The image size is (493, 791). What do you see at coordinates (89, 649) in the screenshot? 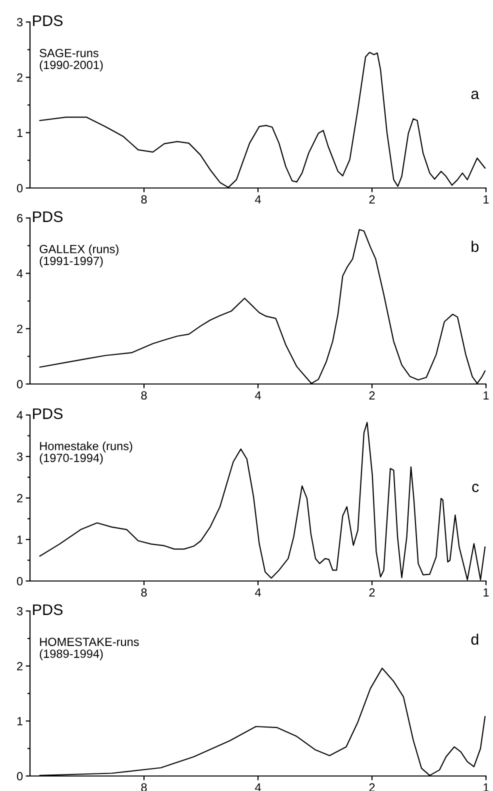
I see `annotation: HOMESTAKE-runs (1989-1994)` at bounding box center [89, 649].